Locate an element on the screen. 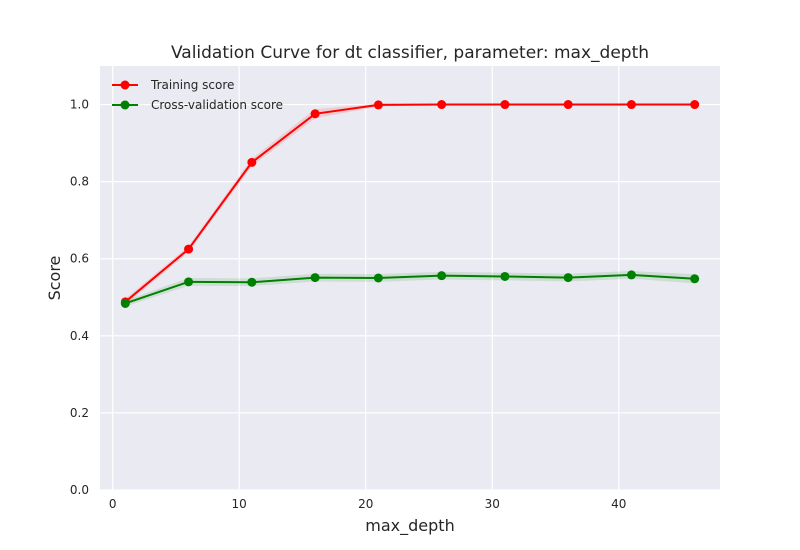 This screenshot has height=550, width=800. legend: Training score Cross-validation score is located at coordinates (197, 95).